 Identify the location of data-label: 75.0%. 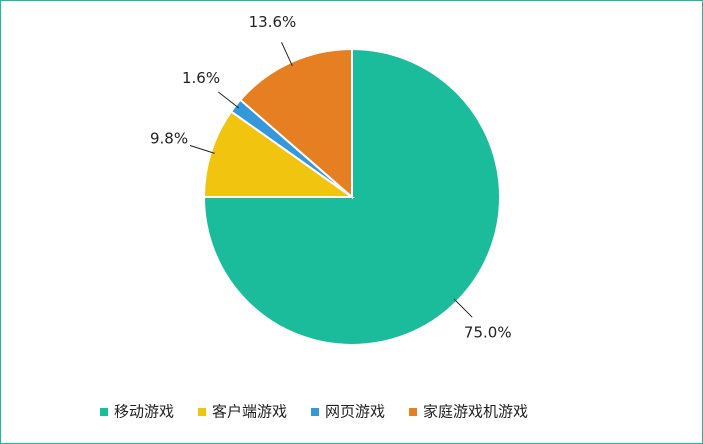
(488, 332).